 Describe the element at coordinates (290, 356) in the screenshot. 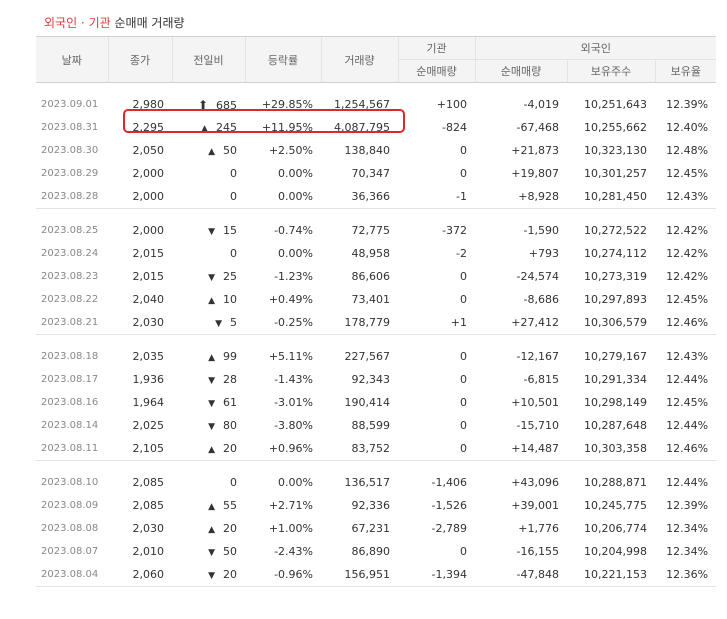

I see `rate-cell: +5.11%` at that location.